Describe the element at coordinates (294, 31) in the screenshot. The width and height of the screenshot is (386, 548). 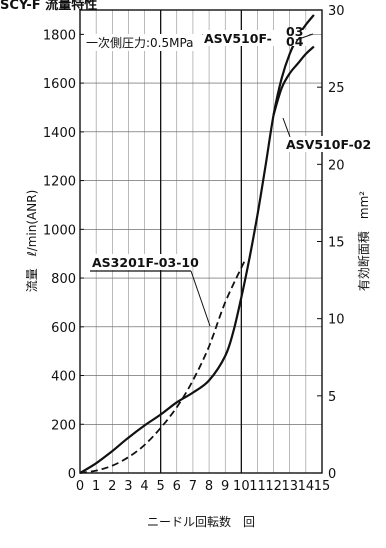
I see `series-label-suffix-03: 03` at that location.